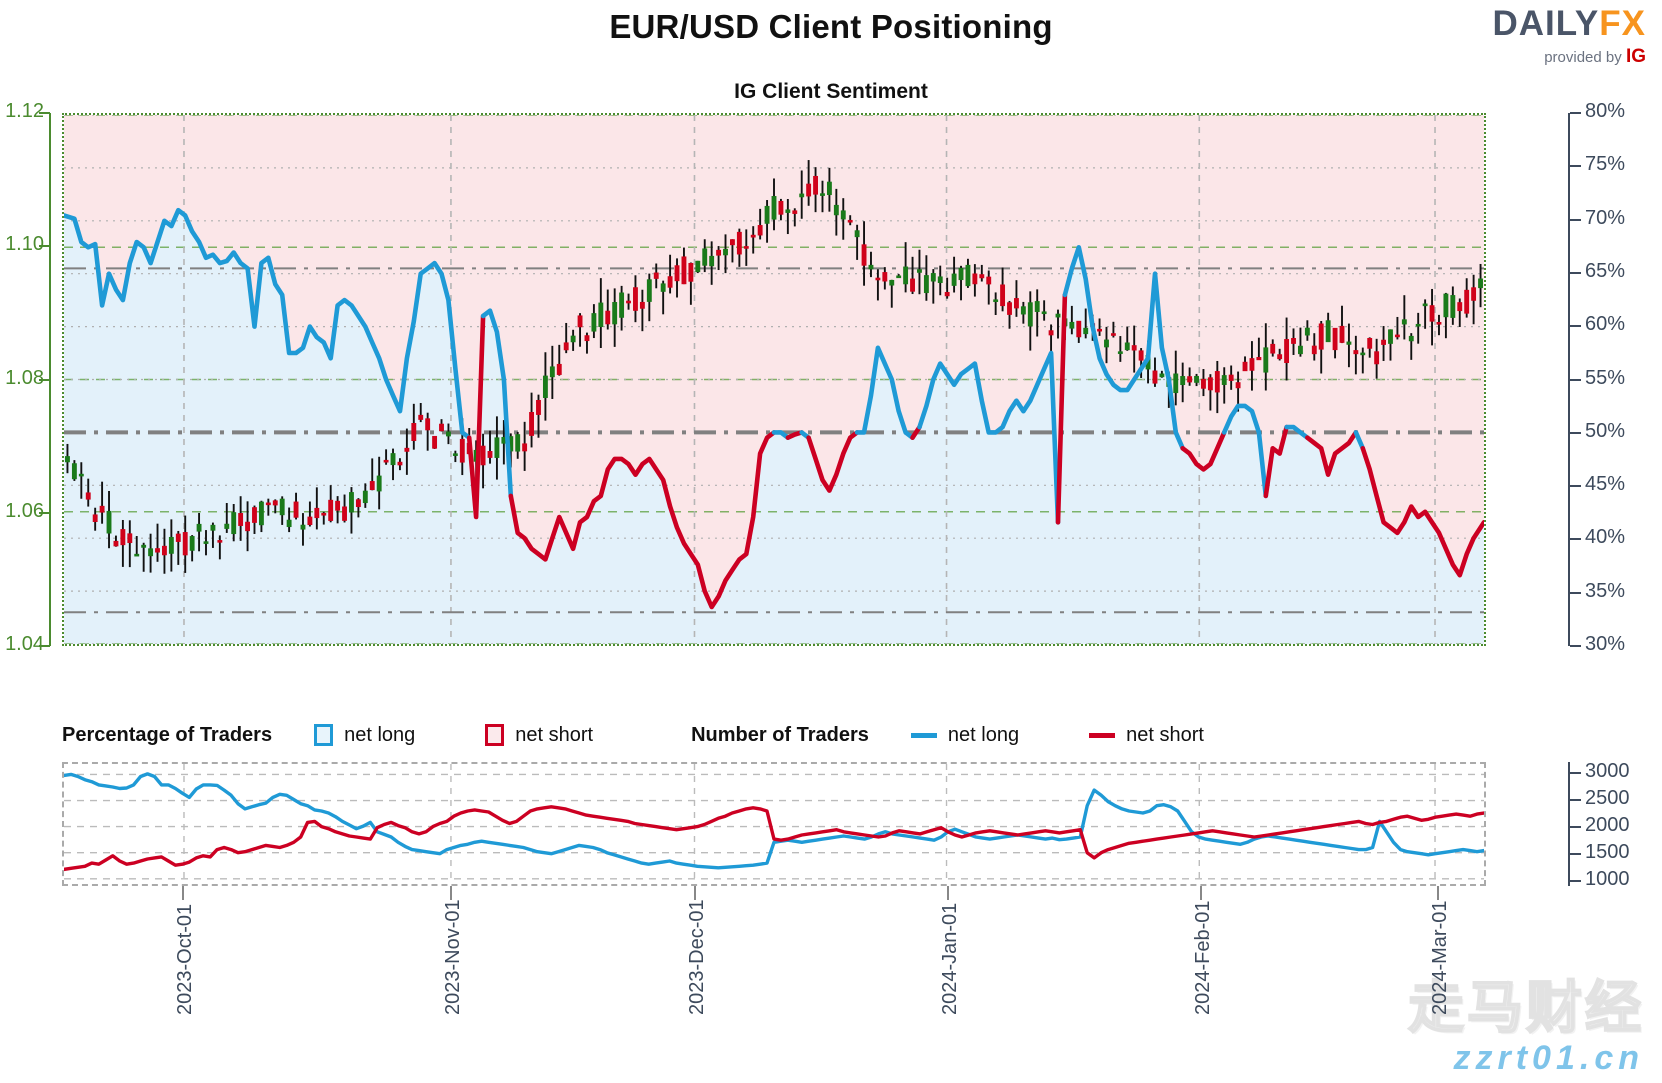 Image resolution: width=1662 pixels, height=1083 pixels. I want to click on lower-axis-tick-3: 1500, so click(1607, 851).